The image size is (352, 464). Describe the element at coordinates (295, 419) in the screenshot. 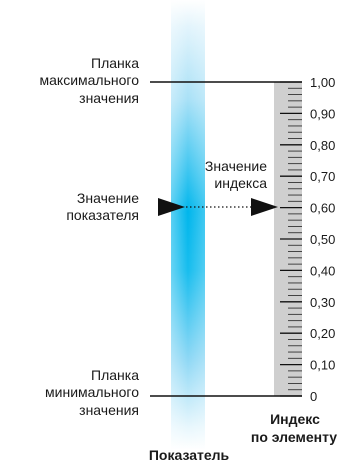

I see `element-index-label-1: Индекс` at that location.